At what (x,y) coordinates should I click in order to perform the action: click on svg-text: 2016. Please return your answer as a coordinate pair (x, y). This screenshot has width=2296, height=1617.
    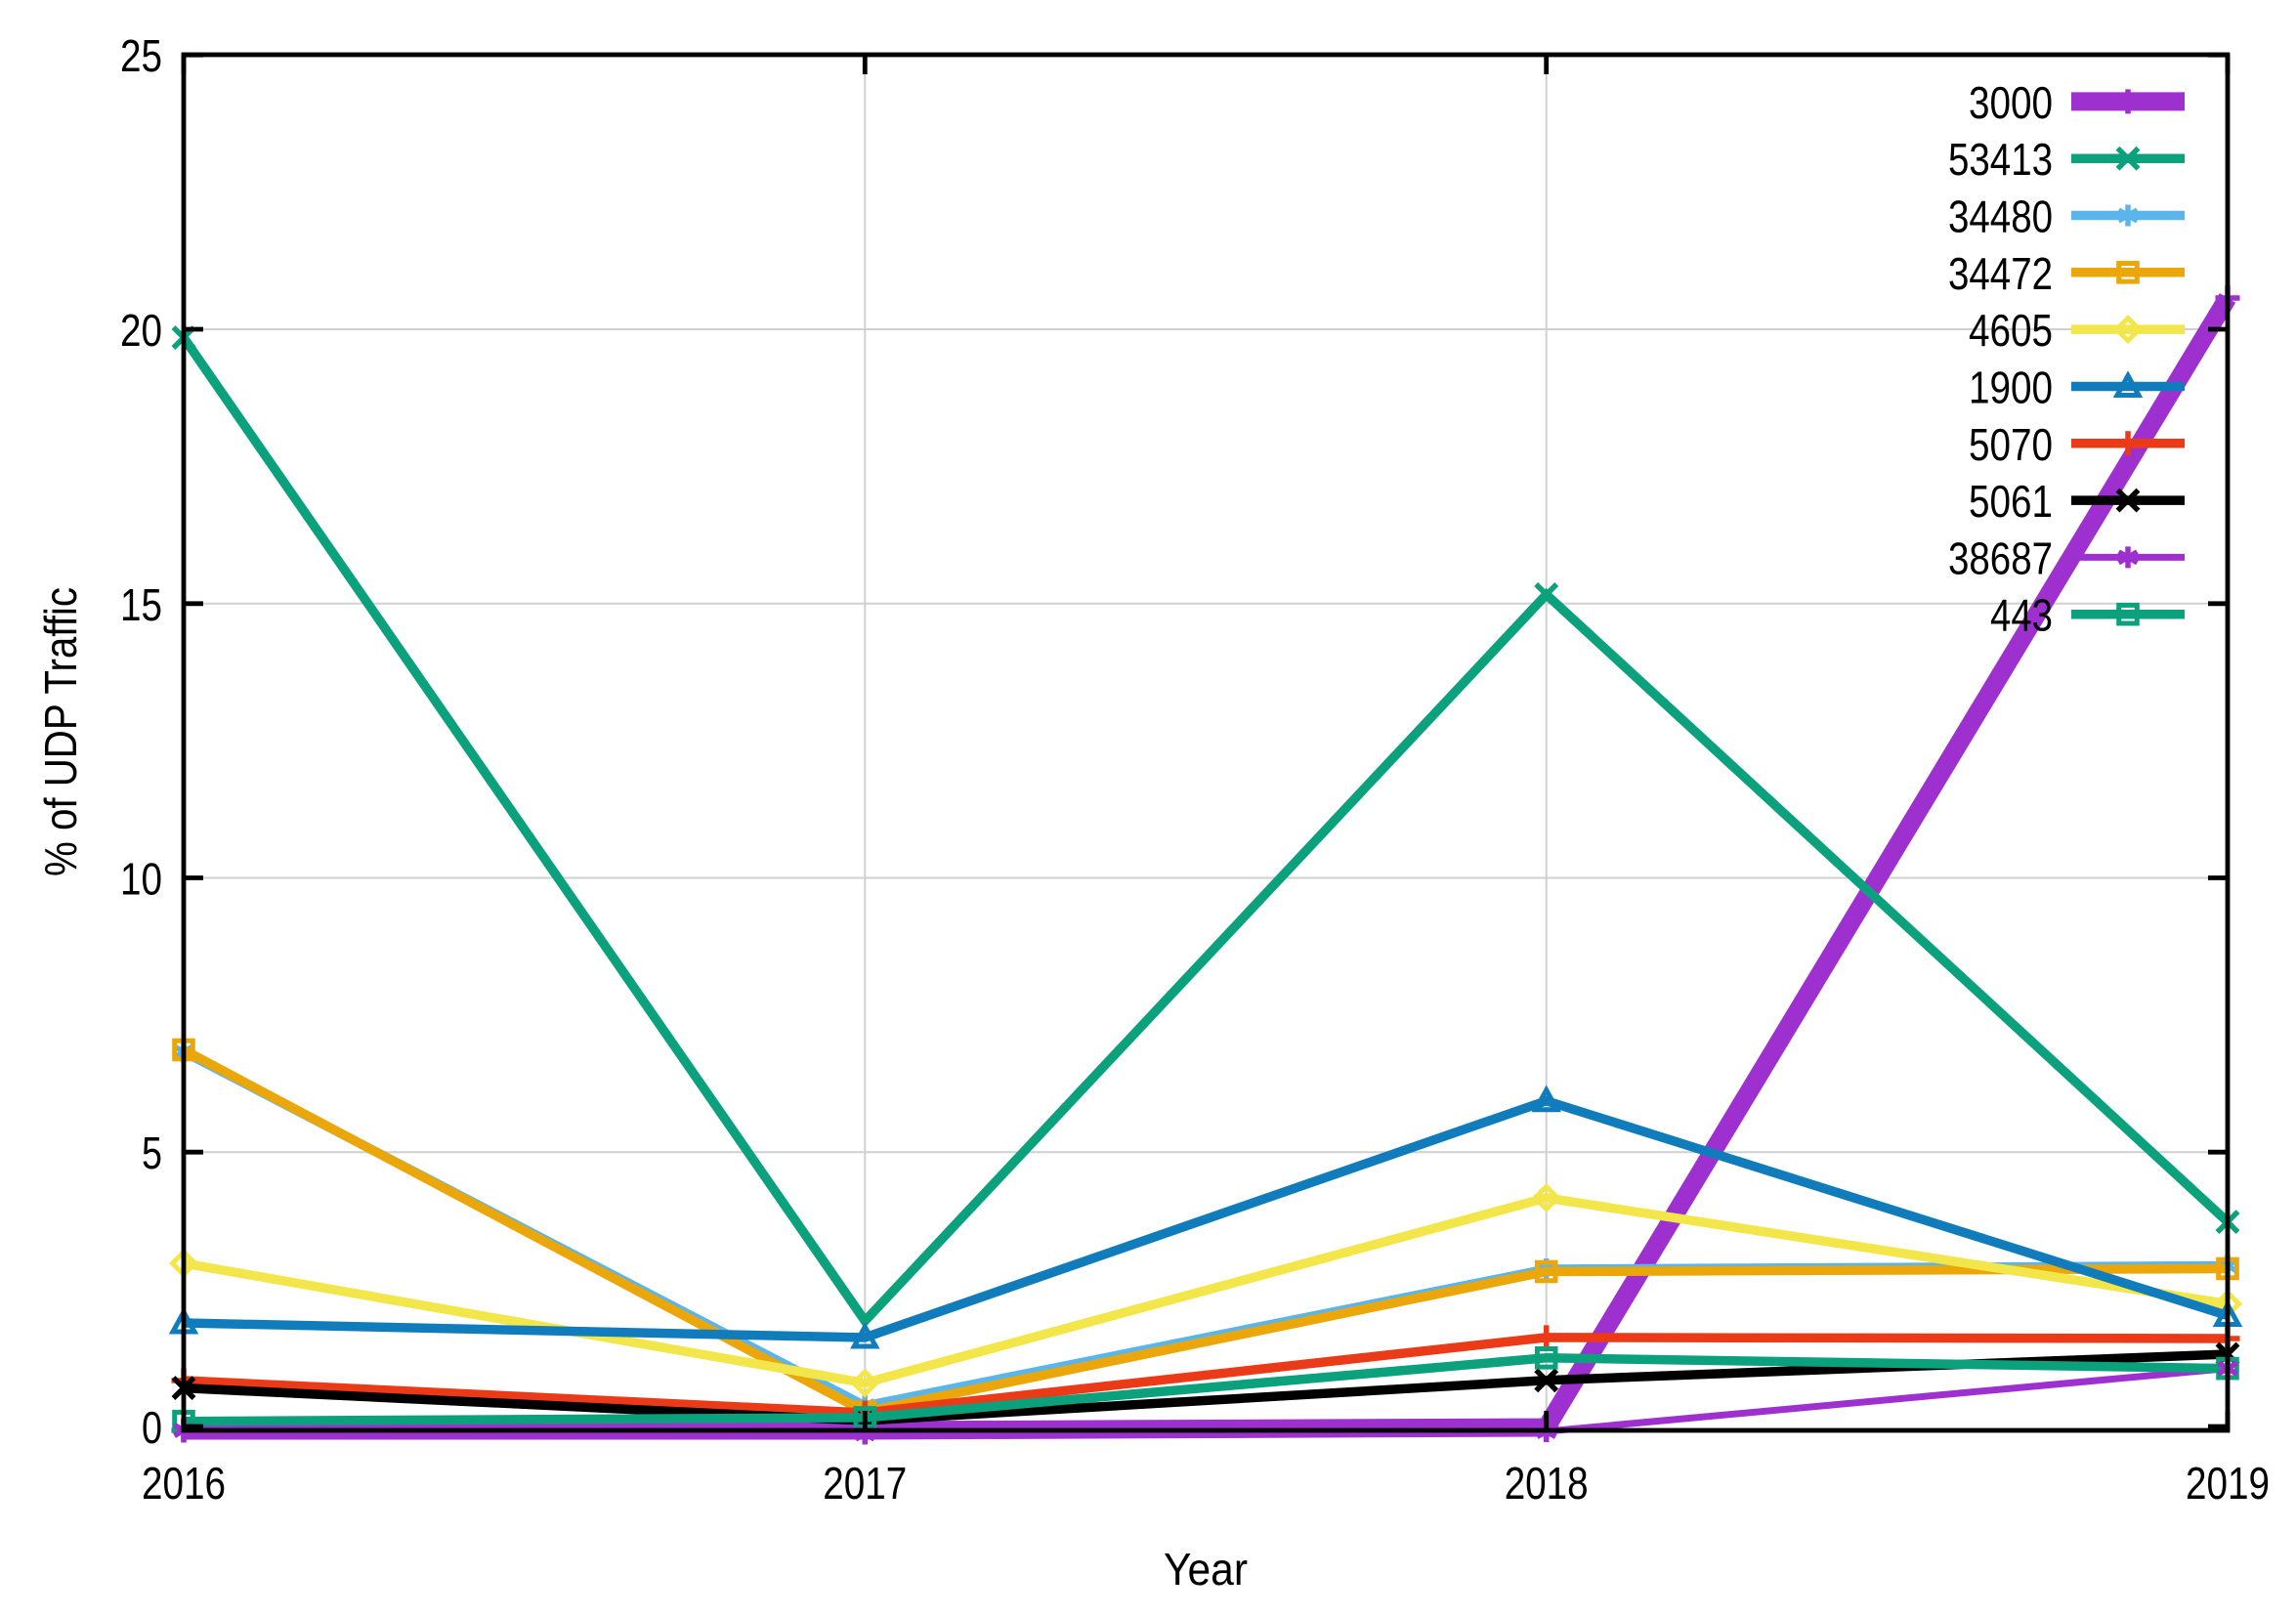
    Looking at the image, I should click on (184, 1483).